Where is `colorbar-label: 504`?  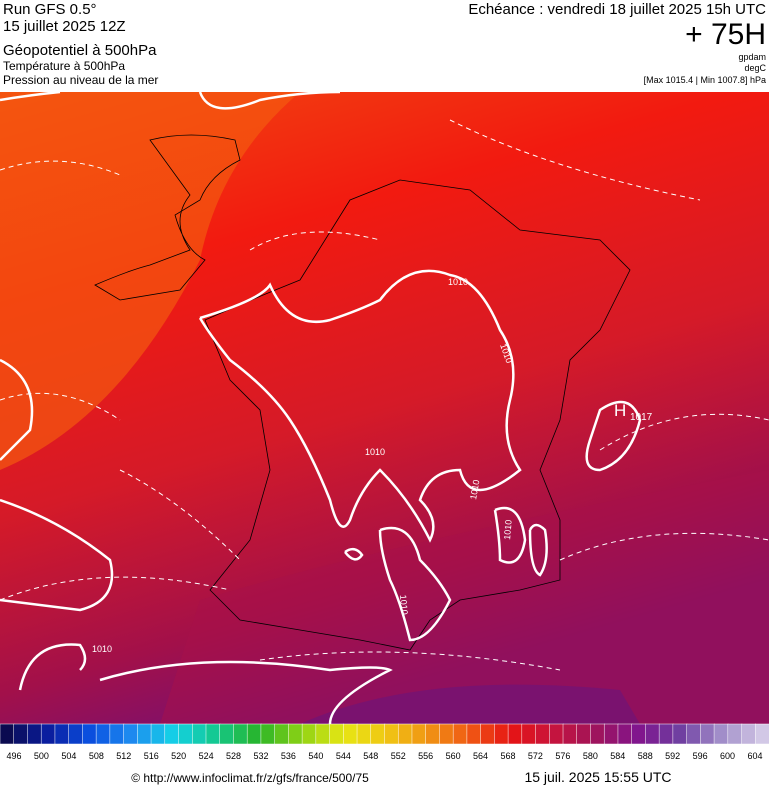 colorbar-label: 504 is located at coordinates (68, 756).